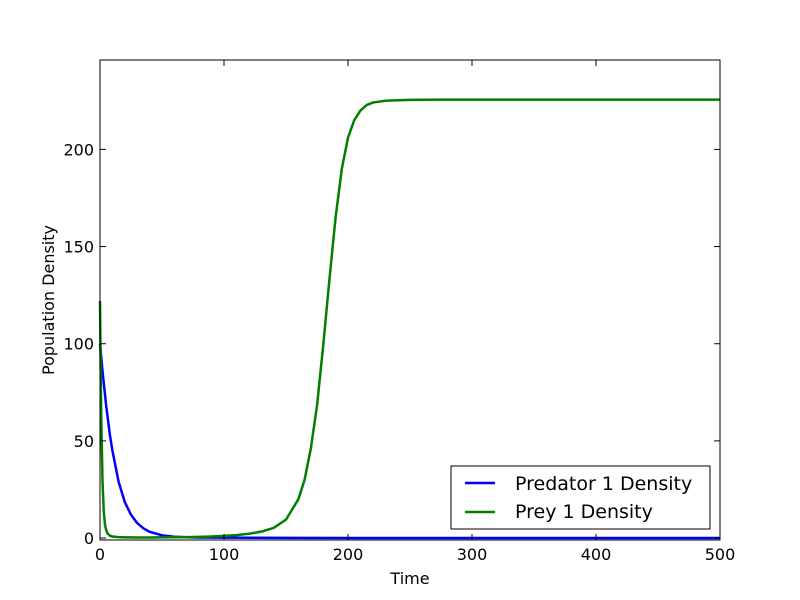  I want to click on legend-label-predator: Predator 1 Density, so click(603, 484).